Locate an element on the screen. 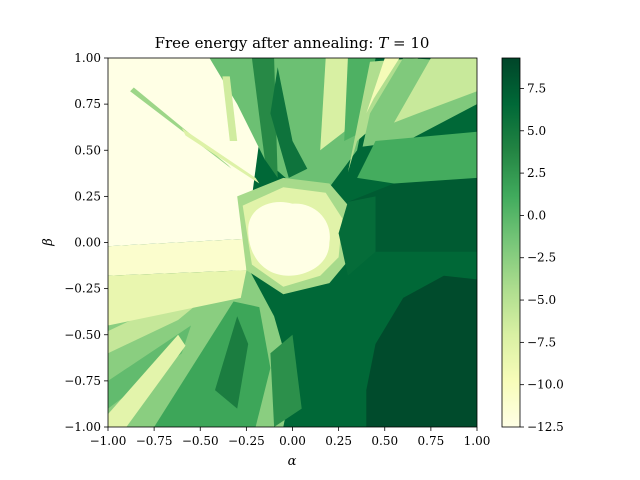  y-tick-label: −1.00 is located at coordinates (82, 427).